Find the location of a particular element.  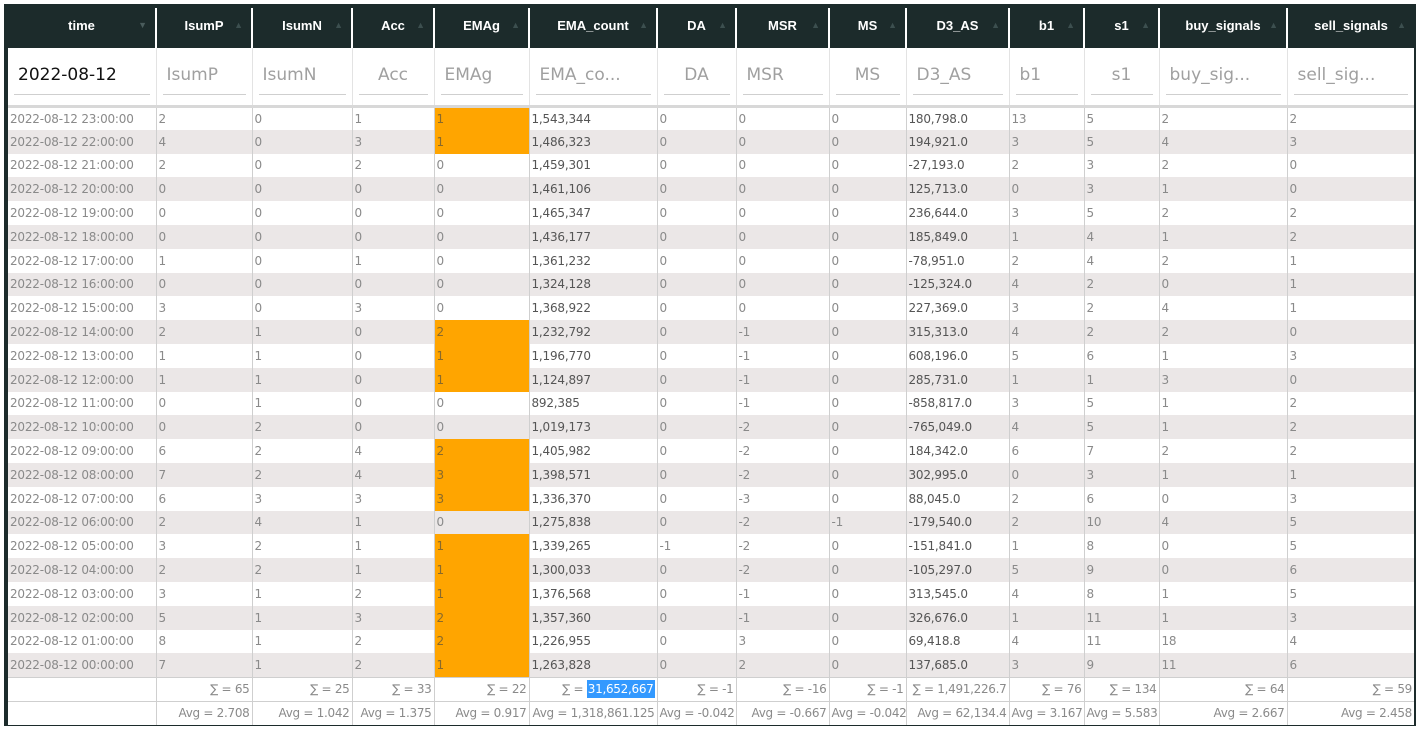

cell-emag: 1 is located at coordinates (481, 141).